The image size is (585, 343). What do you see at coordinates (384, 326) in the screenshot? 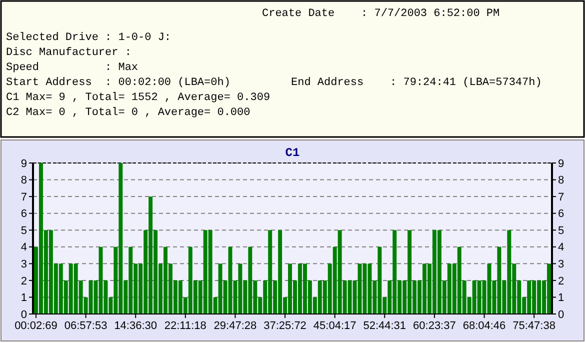
I see `x-tick-label: 52:44:31` at bounding box center [384, 326].